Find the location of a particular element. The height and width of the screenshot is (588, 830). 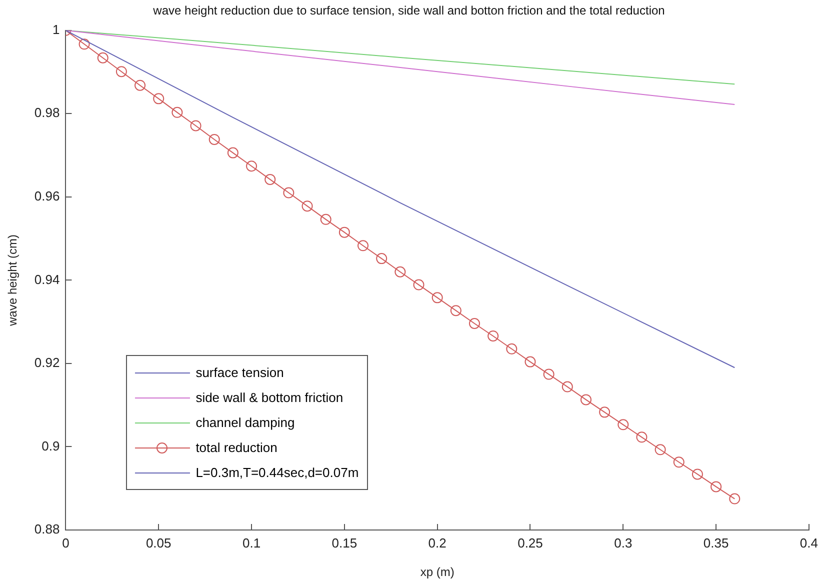

y-tick-label: 0.94 is located at coordinates (47, 279).